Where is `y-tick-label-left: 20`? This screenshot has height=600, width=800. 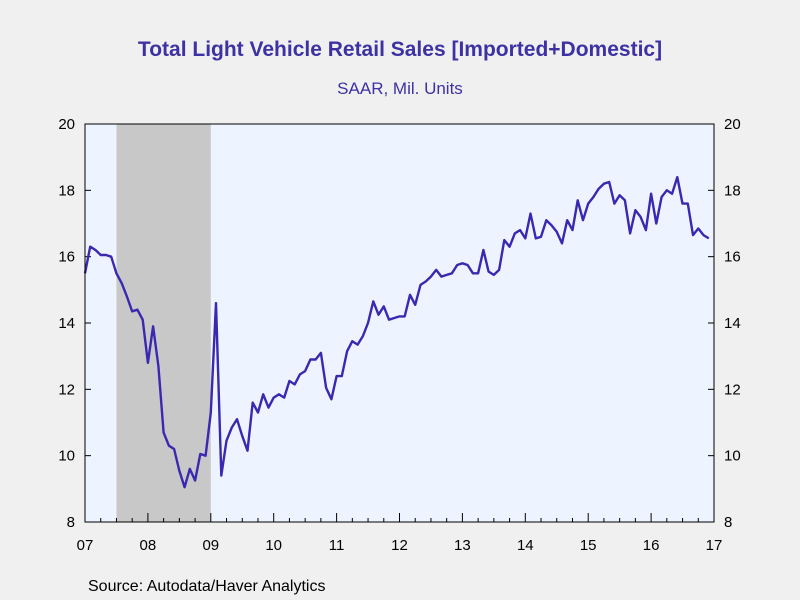
y-tick-label-left: 20 is located at coordinates (66, 124).